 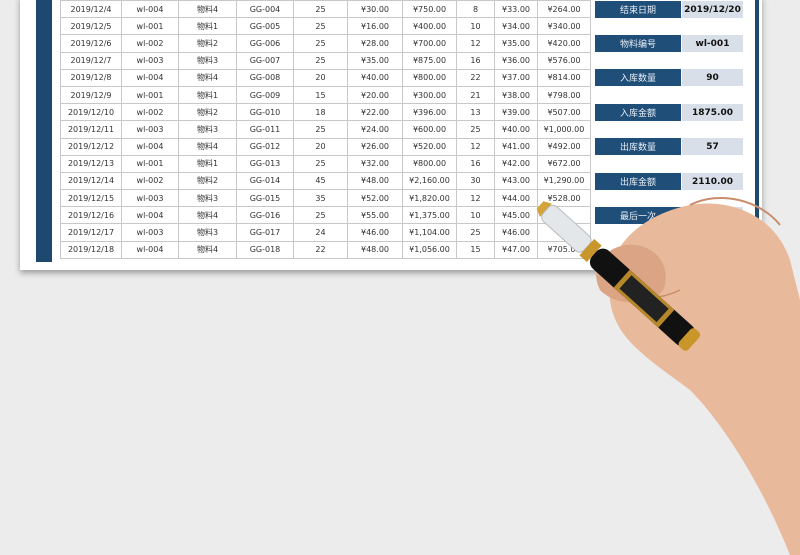 I want to click on summary-row: 入库数量 90, so click(x=669, y=77).